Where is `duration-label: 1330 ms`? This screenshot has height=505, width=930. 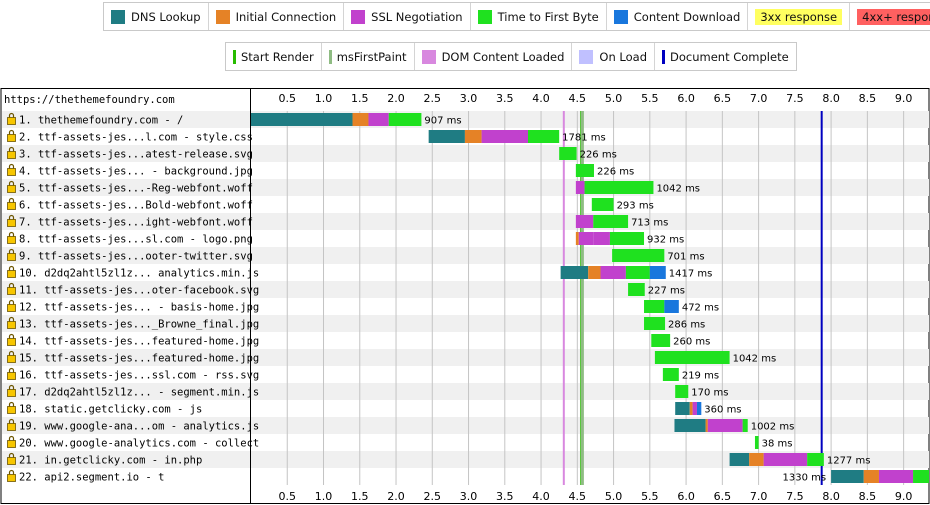
duration-label: 1330 ms is located at coordinates (805, 478).